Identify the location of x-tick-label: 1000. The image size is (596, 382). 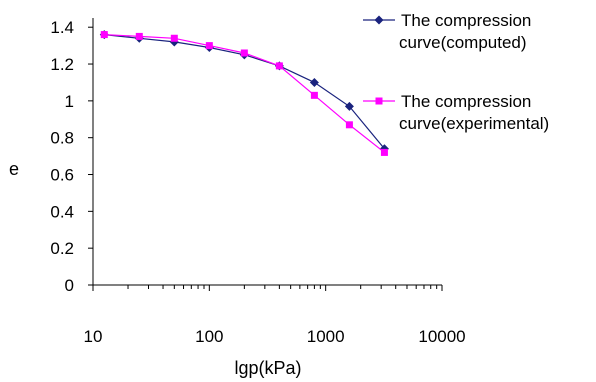
(326, 336).